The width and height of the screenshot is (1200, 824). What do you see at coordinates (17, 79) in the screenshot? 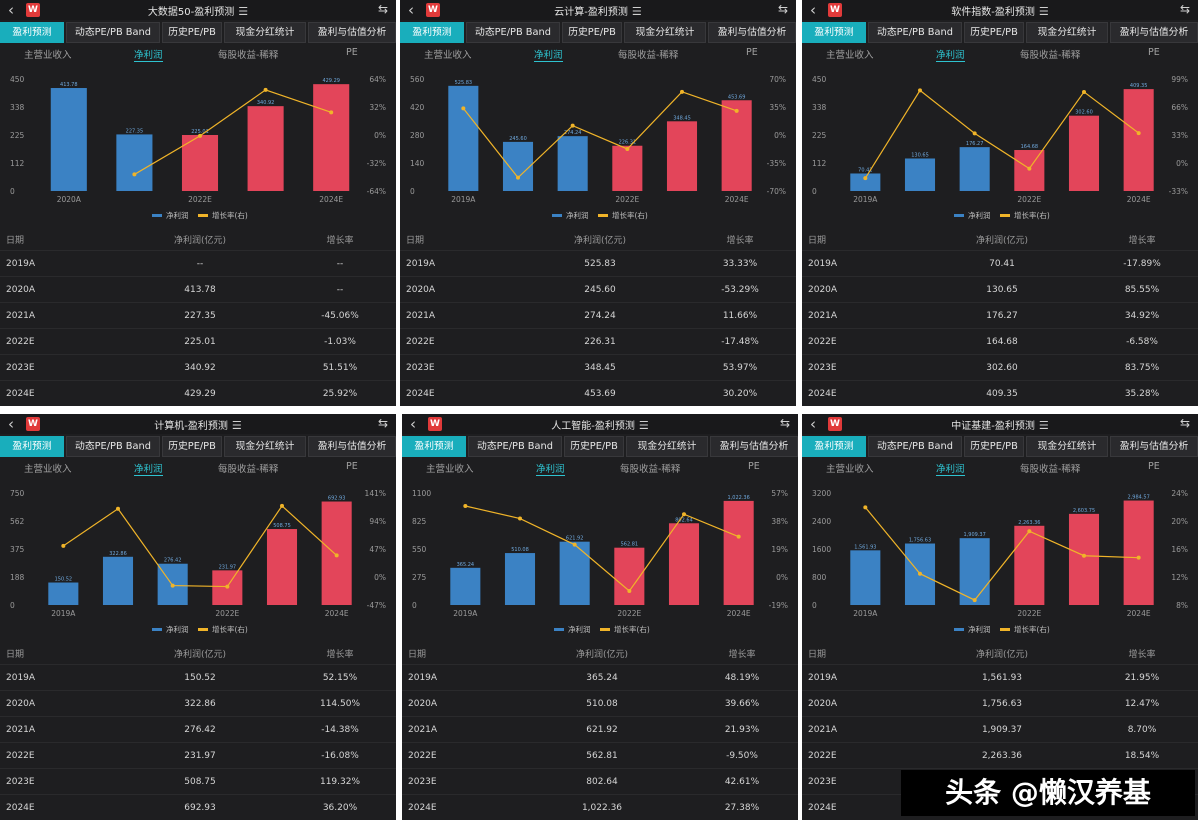
I see `y-tick-label: 450` at bounding box center [17, 79].